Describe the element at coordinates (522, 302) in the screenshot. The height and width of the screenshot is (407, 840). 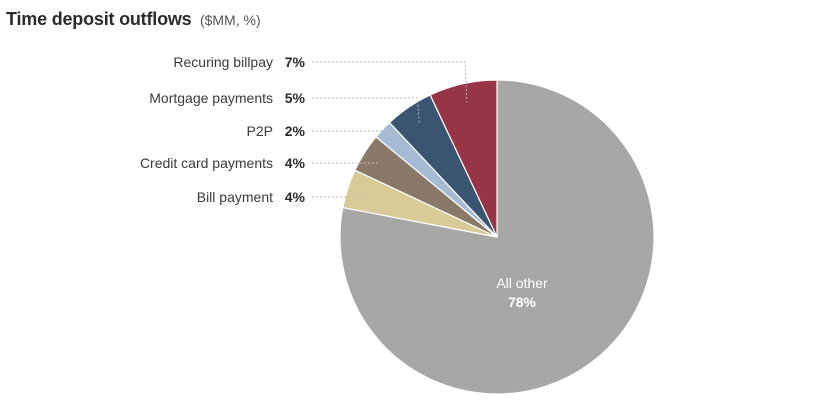
I see `slice-value-label-all-other: 78%` at that location.